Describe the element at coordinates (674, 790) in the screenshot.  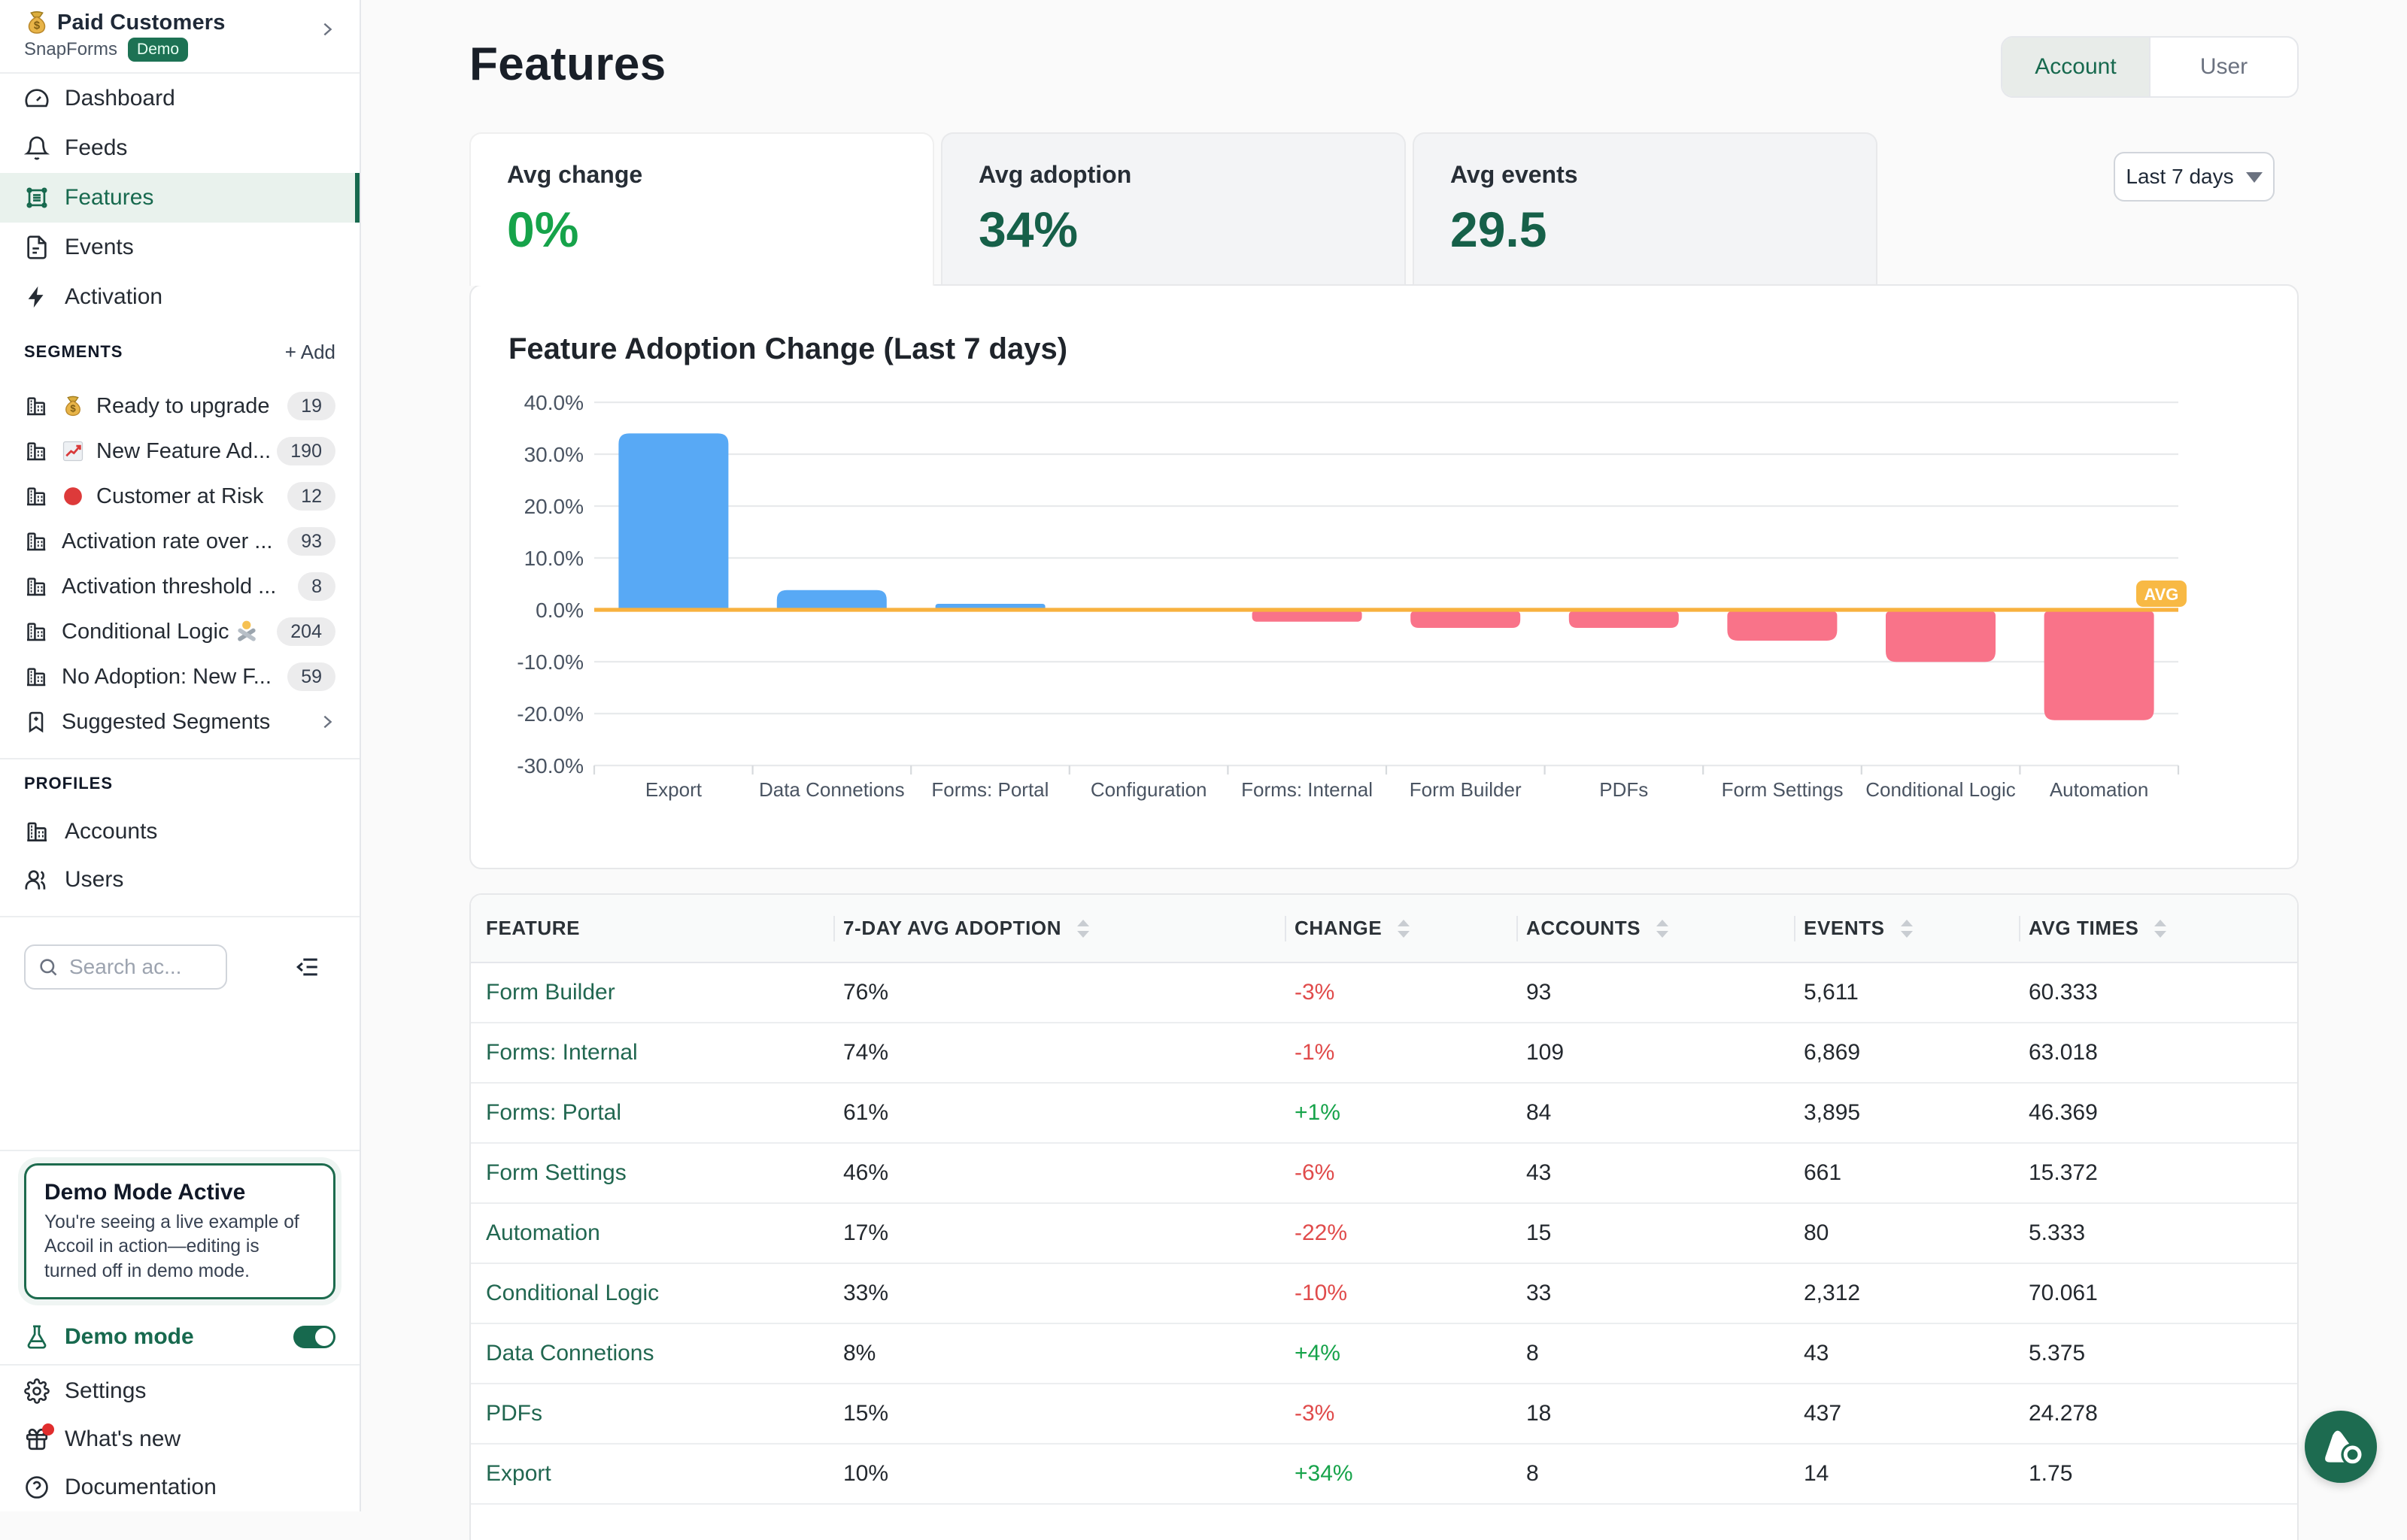
I see `svg-text: Export` at that location.